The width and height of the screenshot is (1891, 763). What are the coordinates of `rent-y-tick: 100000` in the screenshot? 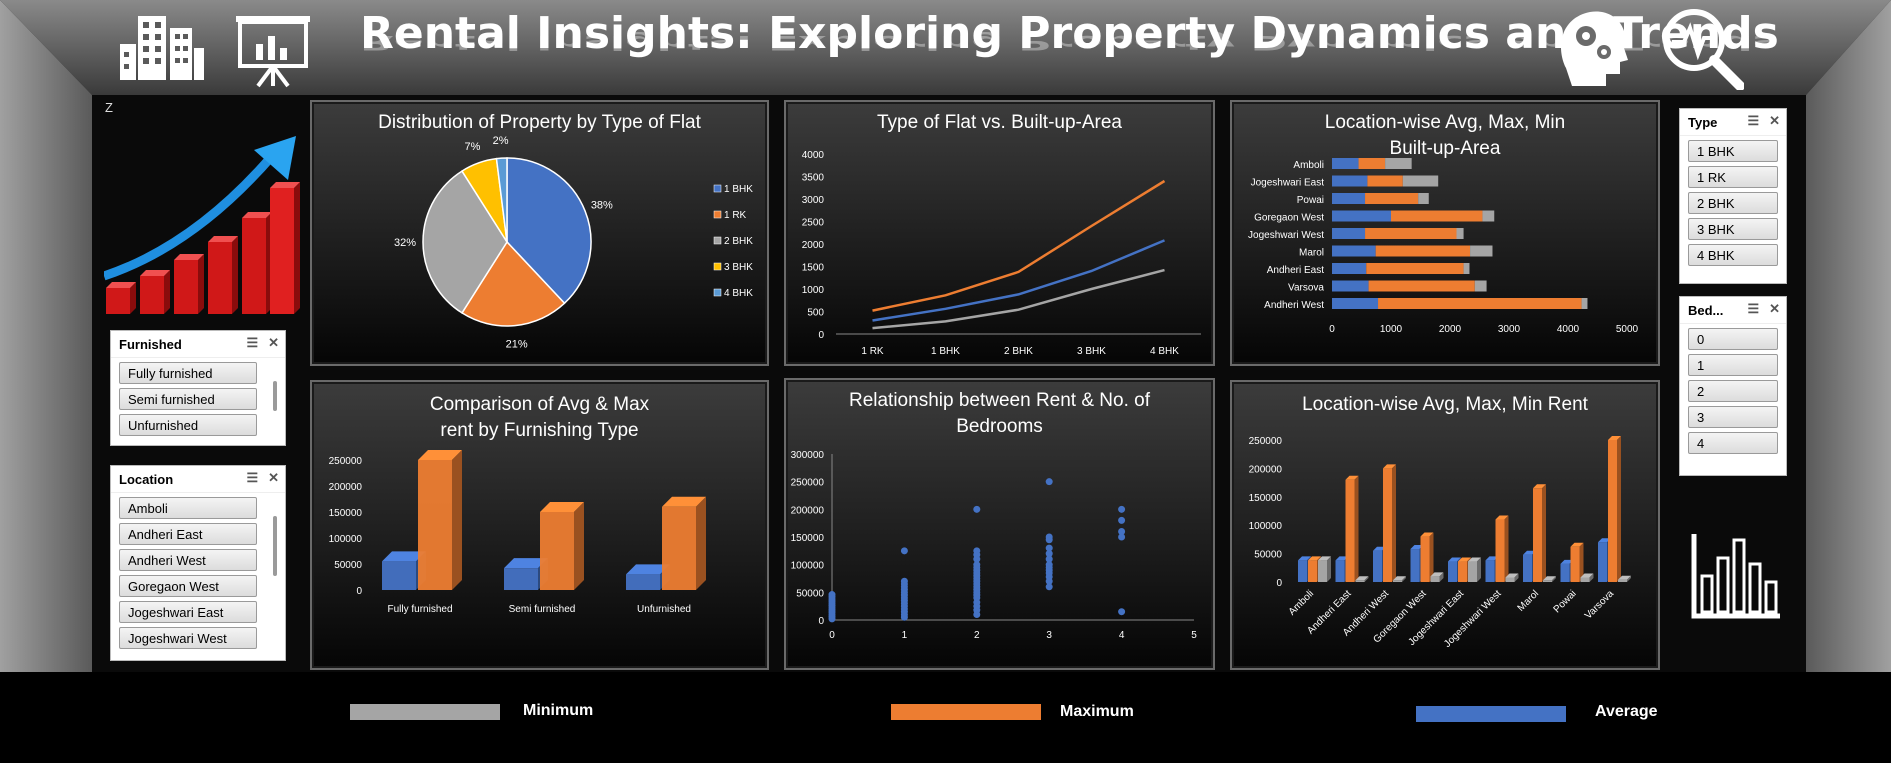 It's located at (1266, 526).